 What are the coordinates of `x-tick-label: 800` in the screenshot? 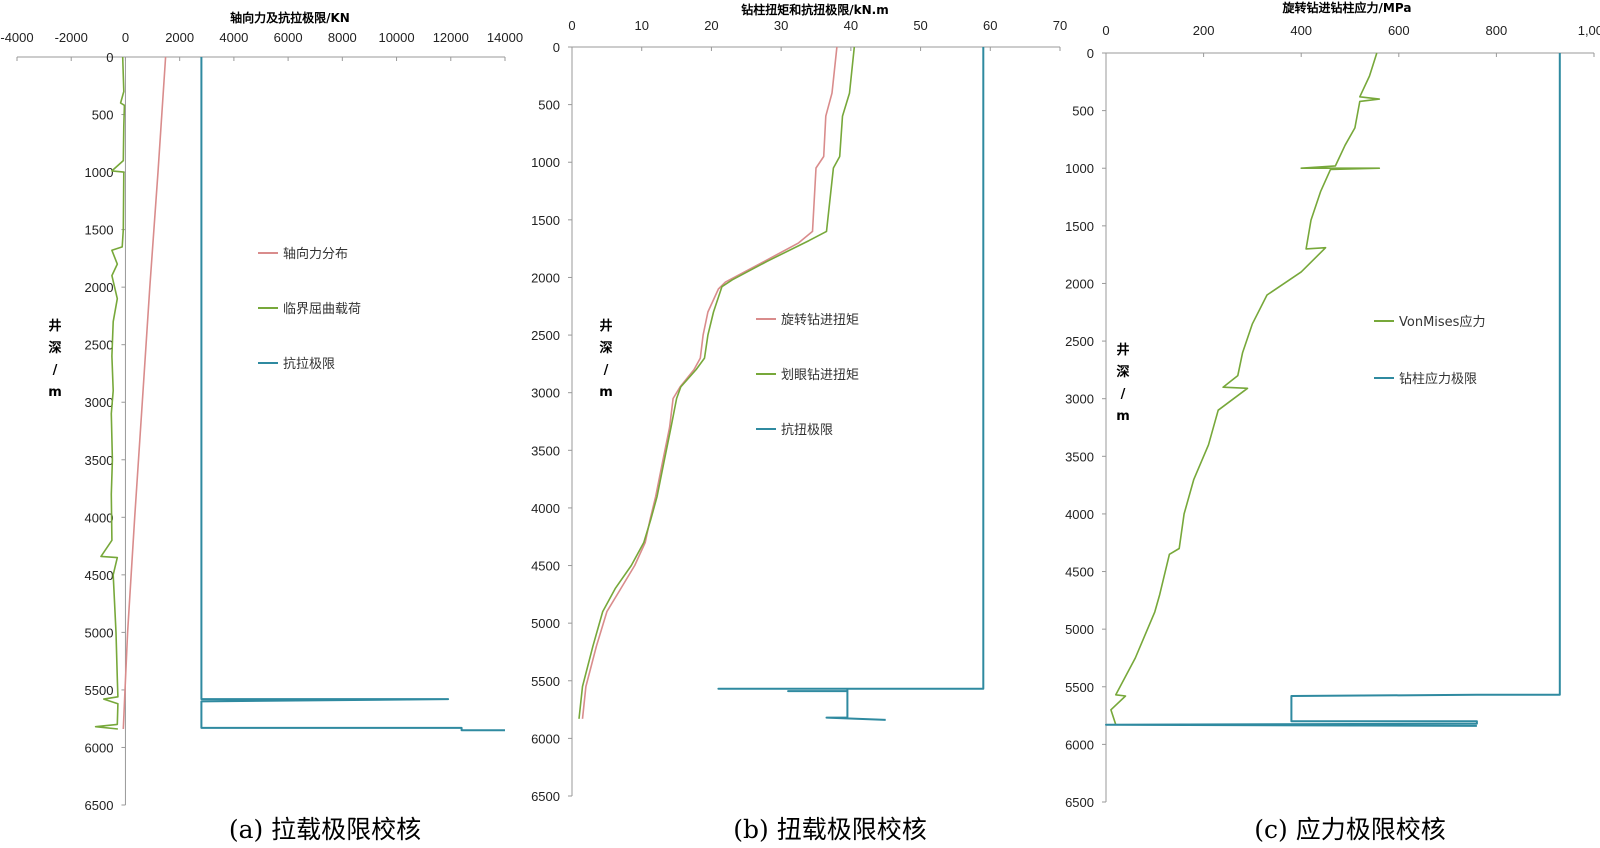 It's located at (1497, 30).